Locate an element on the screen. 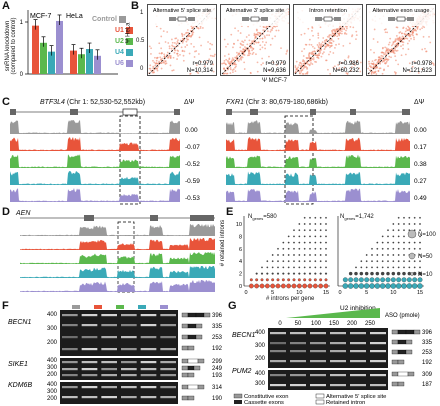  ladder-label: 200 is located at coordinates (52, 343).